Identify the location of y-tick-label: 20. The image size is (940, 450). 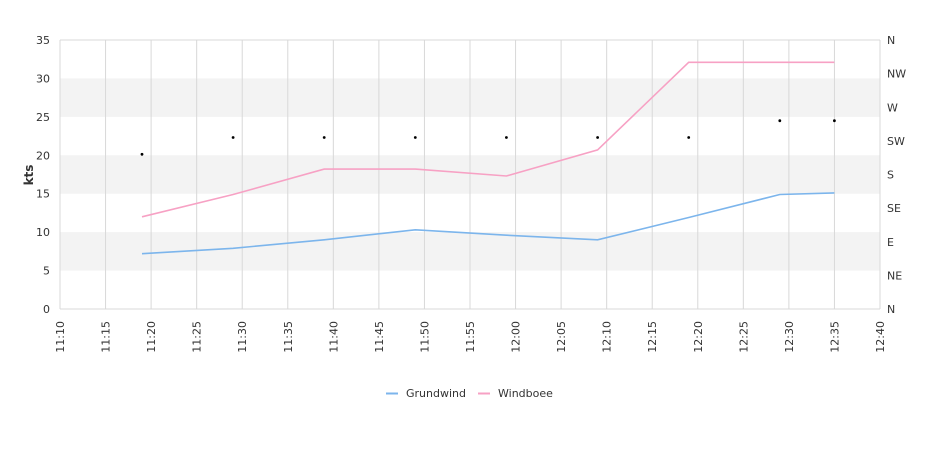
(43, 155).